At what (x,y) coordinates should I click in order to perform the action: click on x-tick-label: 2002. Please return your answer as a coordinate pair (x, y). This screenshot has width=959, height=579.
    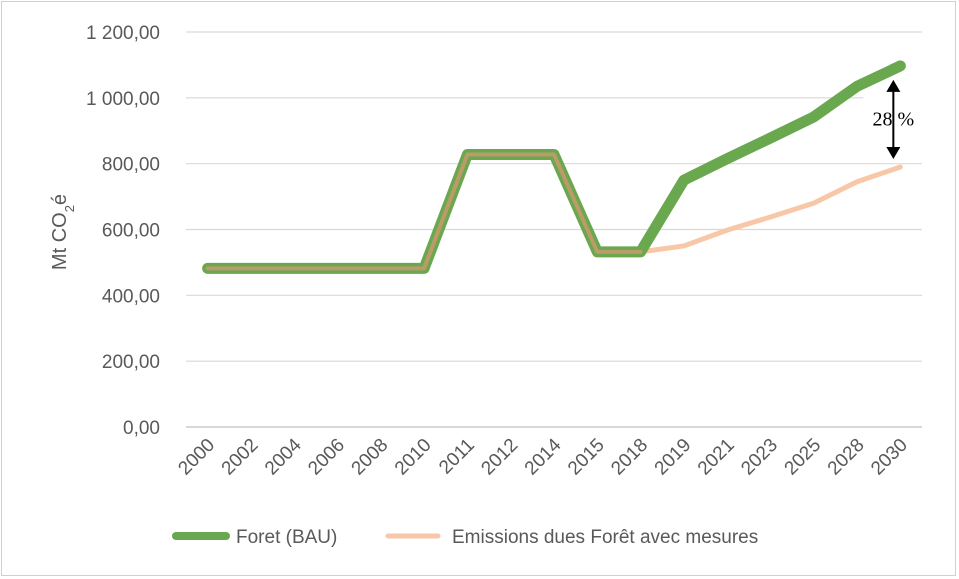
    Looking at the image, I should click on (240, 457).